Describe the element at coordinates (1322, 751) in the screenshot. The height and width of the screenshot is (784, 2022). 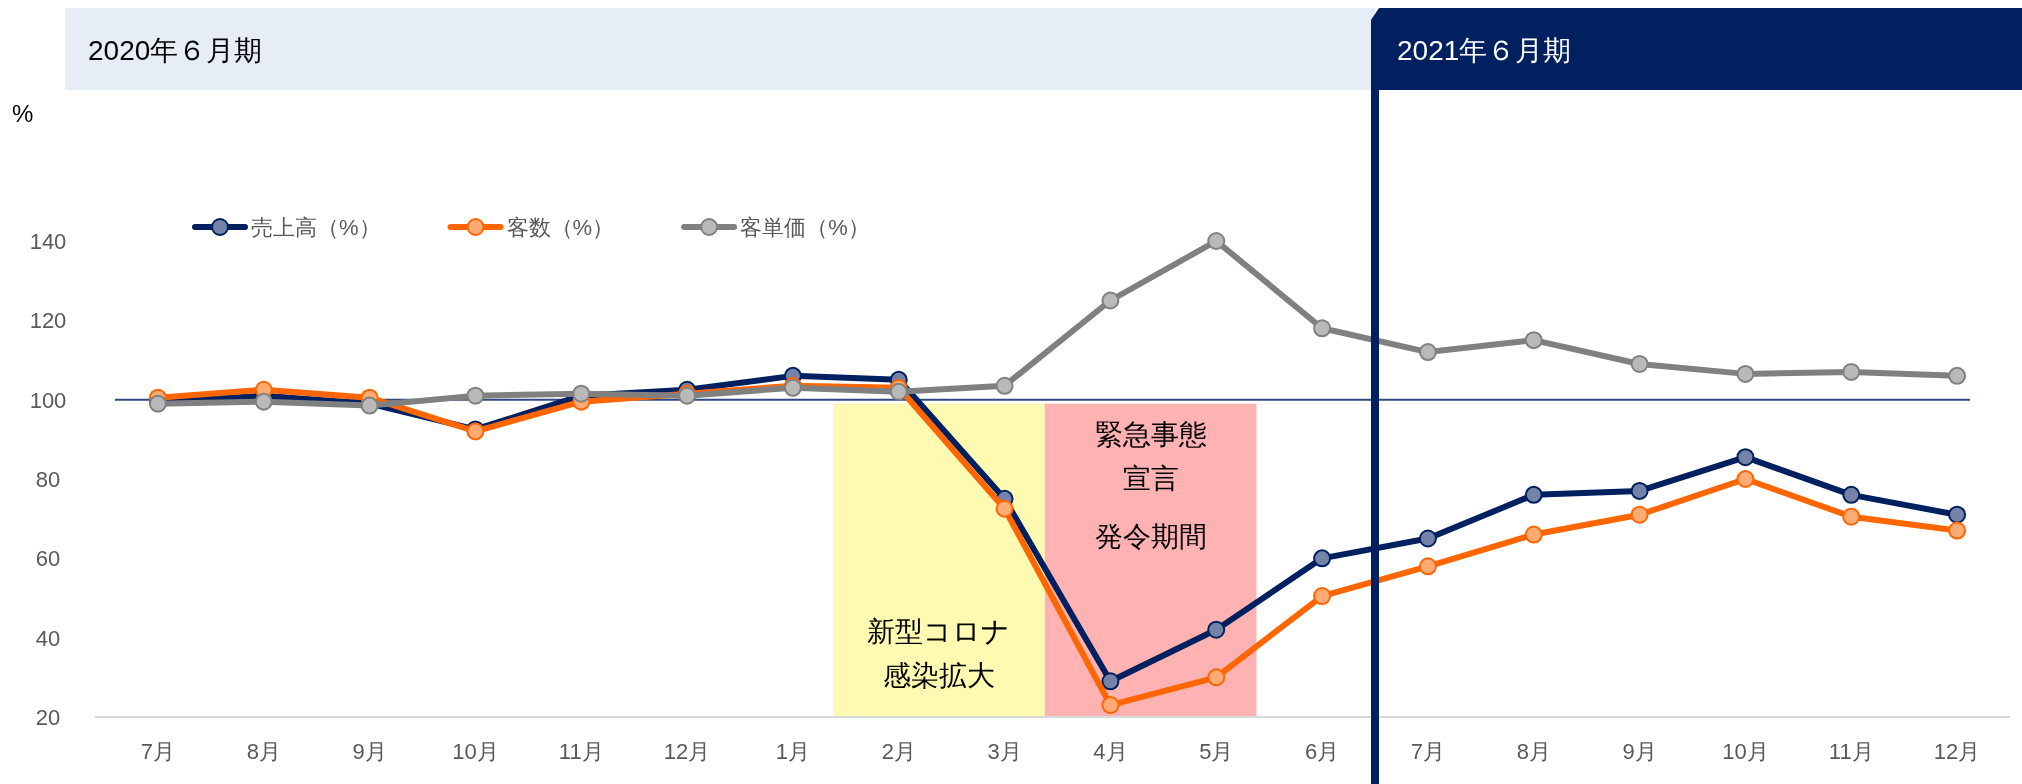
I see `x-tick-label: 6月` at that location.